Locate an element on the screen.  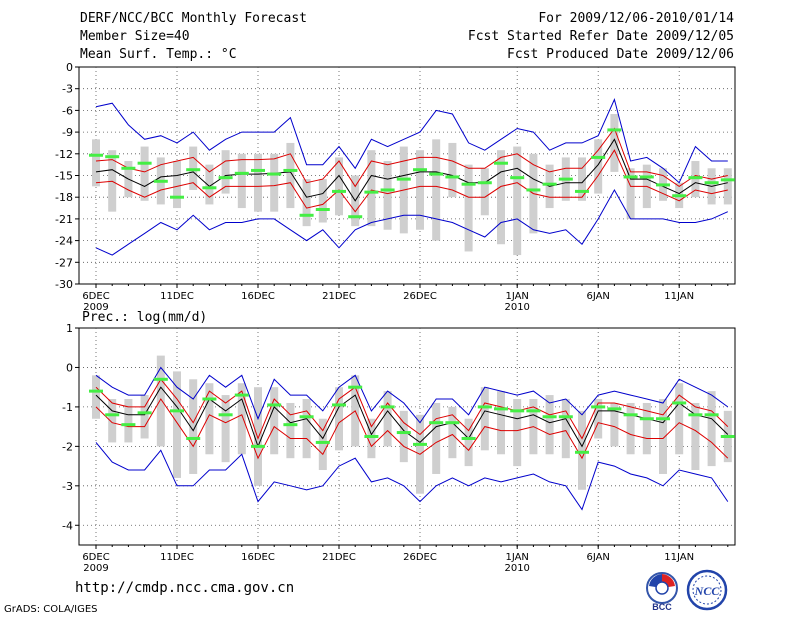
x-tick-label: 26DEC is located at coordinates (420, 557).